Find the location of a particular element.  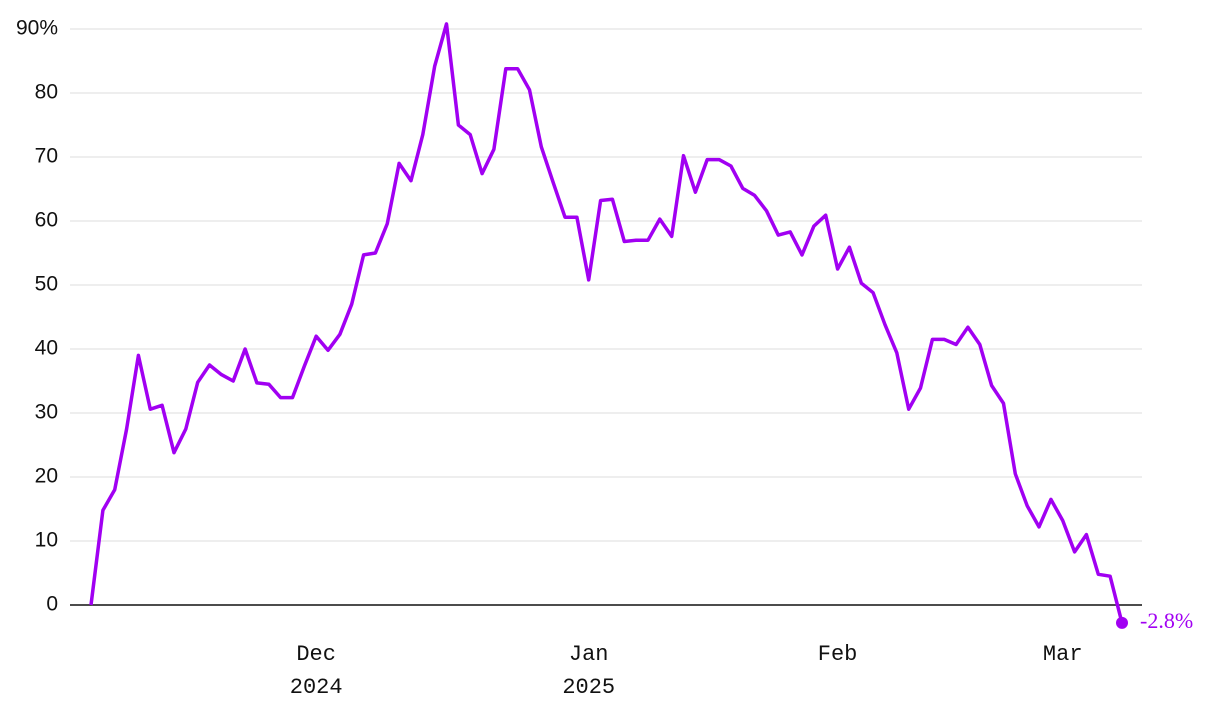

y-tick-label: 20 is located at coordinates (46, 476).